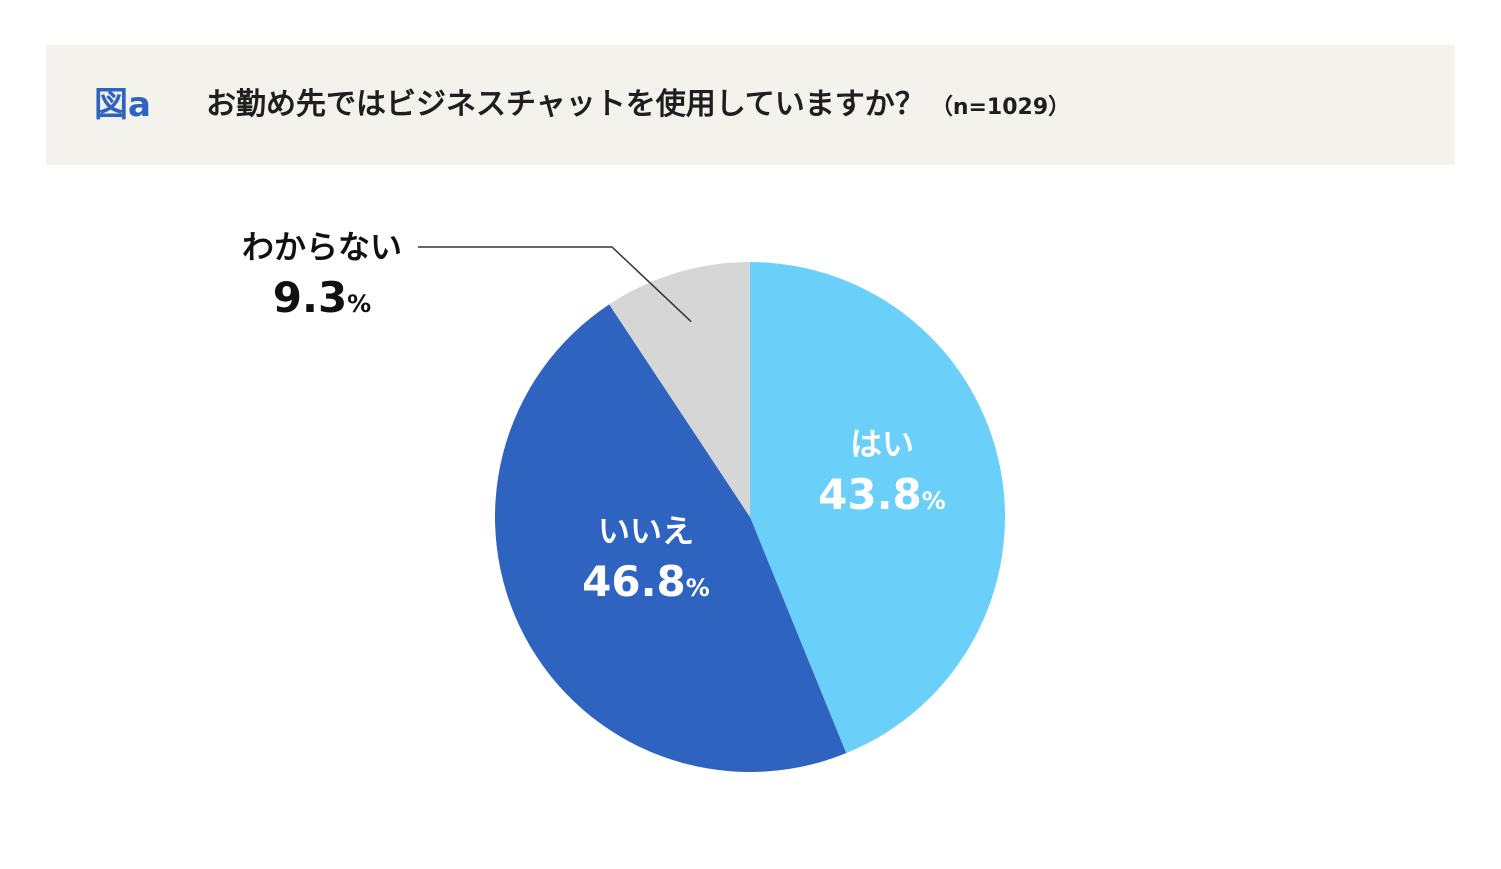  I want to click on slice-label-1: いいえ, so click(646, 531).